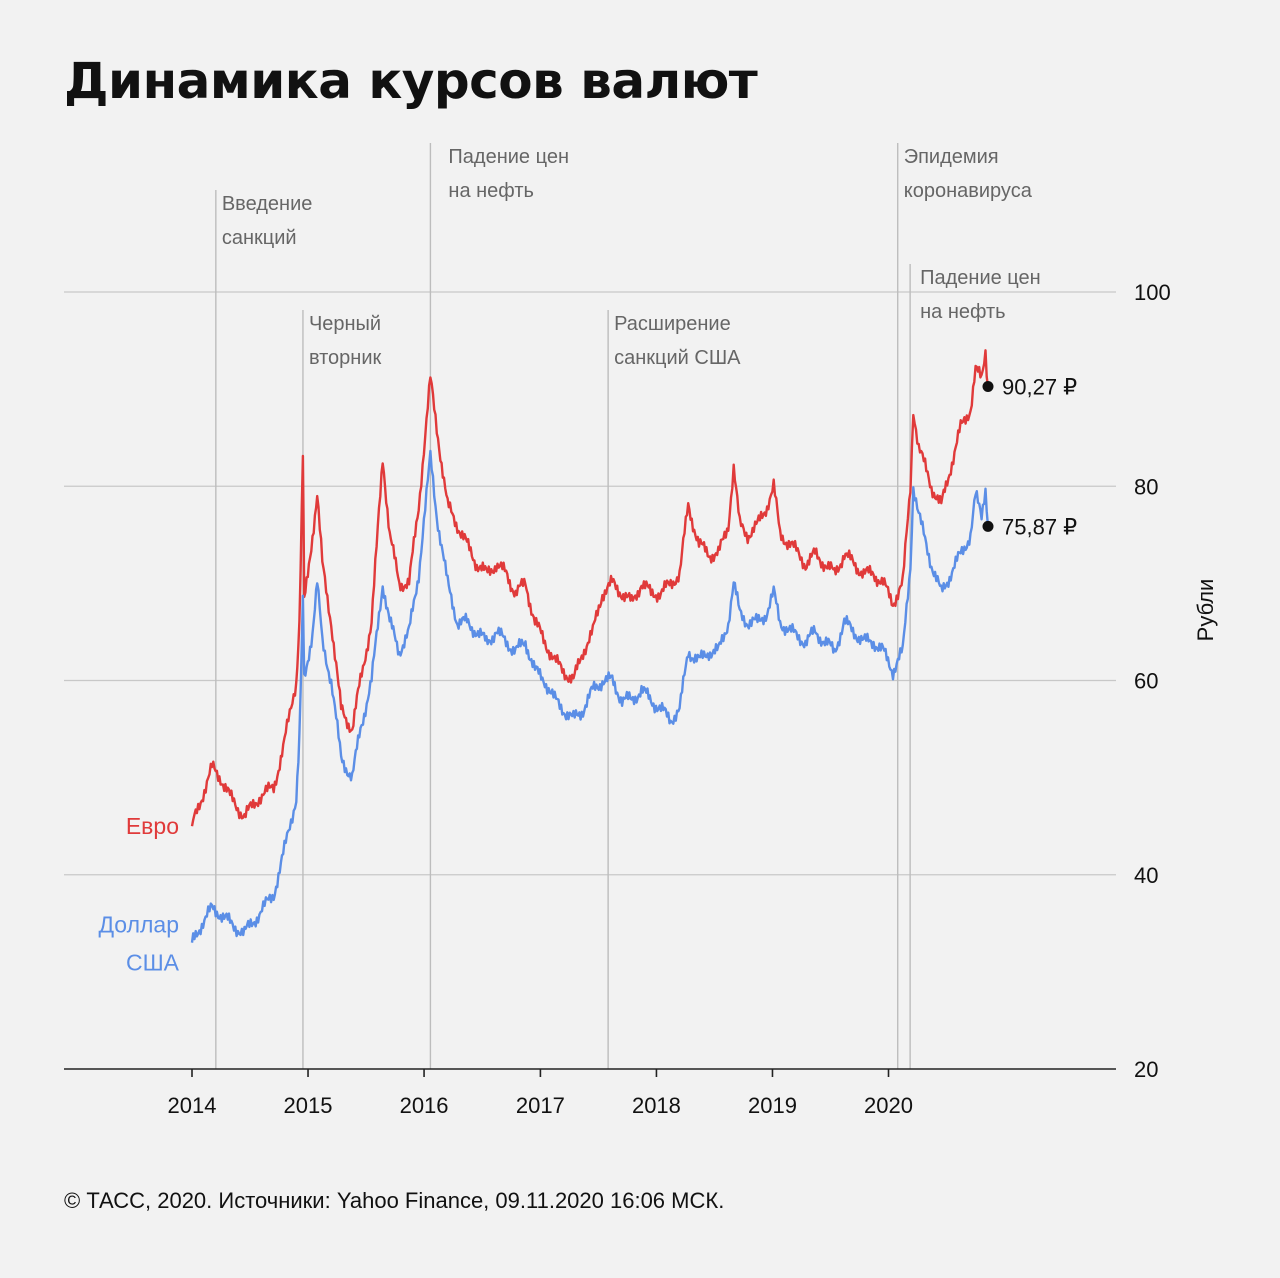 The height and width of the screenshot is (1278, 1280). What do you see at coordinates (259, 238) in the screenshot?
I see `event-label: санкций` at bounding box center [259, 238].